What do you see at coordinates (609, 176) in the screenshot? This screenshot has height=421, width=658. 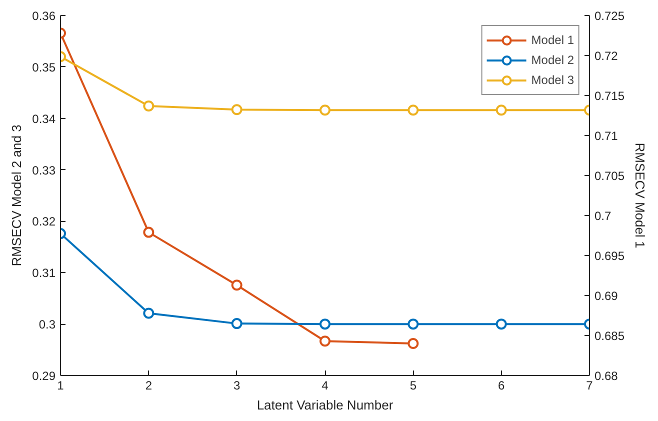 I see `y2-tick-label: 0.705` at bounding box center [609, 176].